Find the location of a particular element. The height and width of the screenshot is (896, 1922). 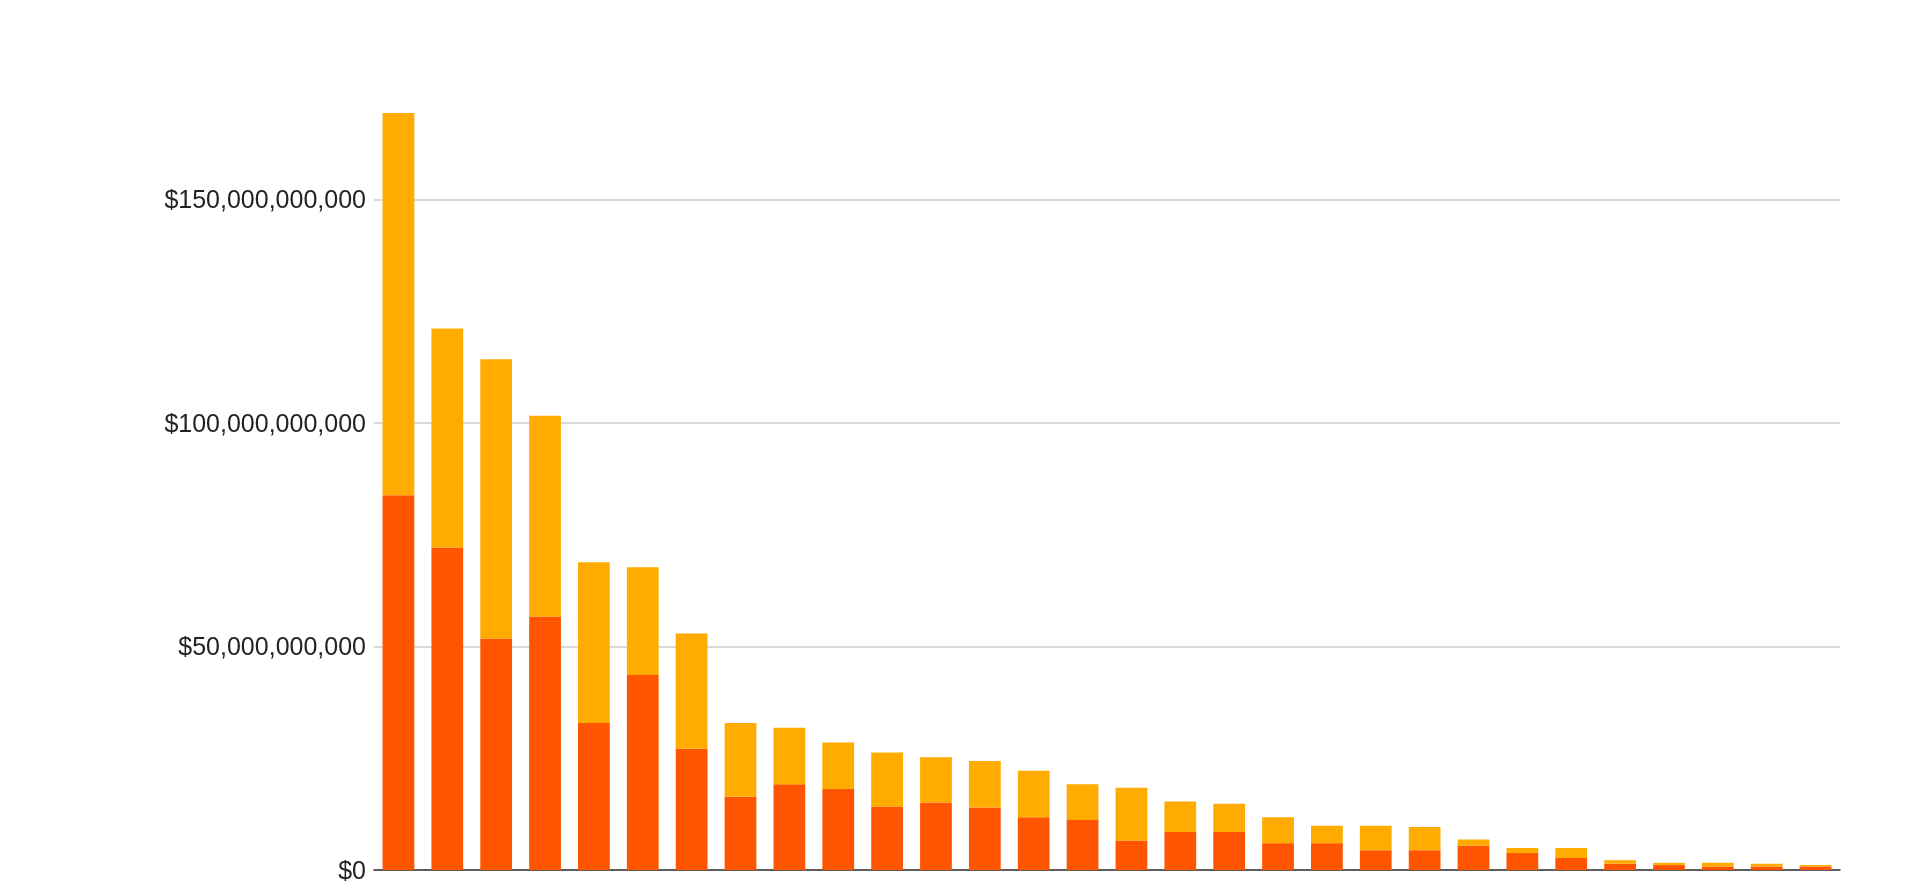

y-tick-label: $0 is located at coordinates (352, 870).